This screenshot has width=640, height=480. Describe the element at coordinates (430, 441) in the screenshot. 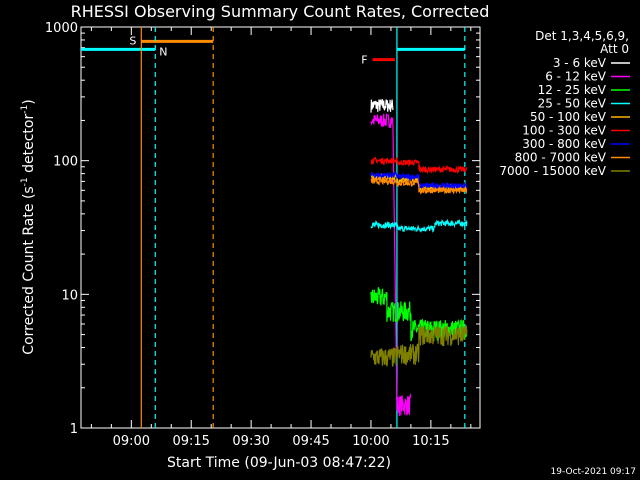

I see `x-tick-label-5: 10:15` at that location.